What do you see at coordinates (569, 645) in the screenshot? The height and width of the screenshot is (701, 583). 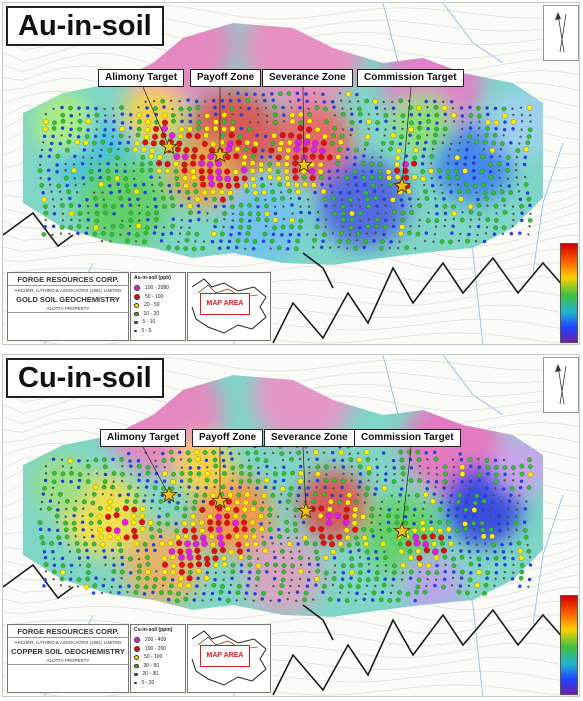 I see `cu-colour-scale-bar` at bounding box center [569, 645].